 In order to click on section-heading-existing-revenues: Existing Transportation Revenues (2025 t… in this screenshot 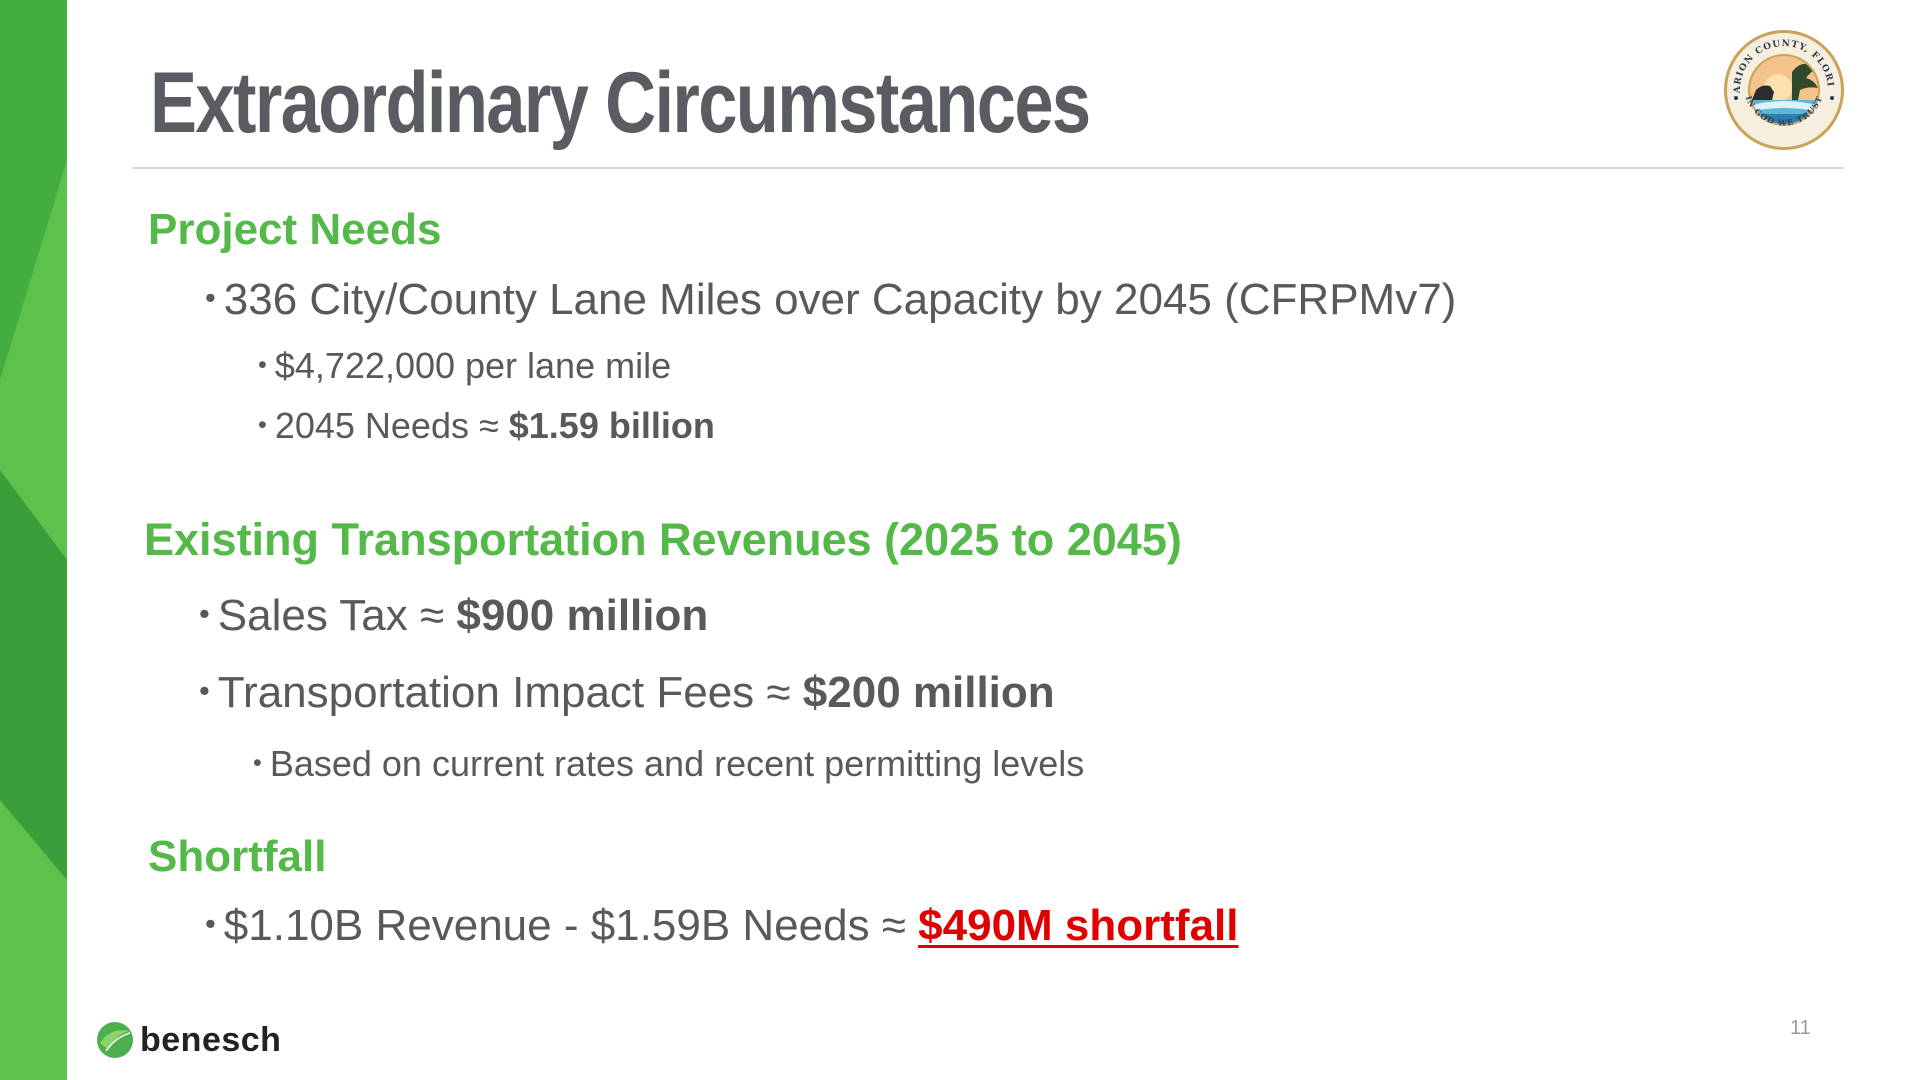, I will do `click(663, 539)`.